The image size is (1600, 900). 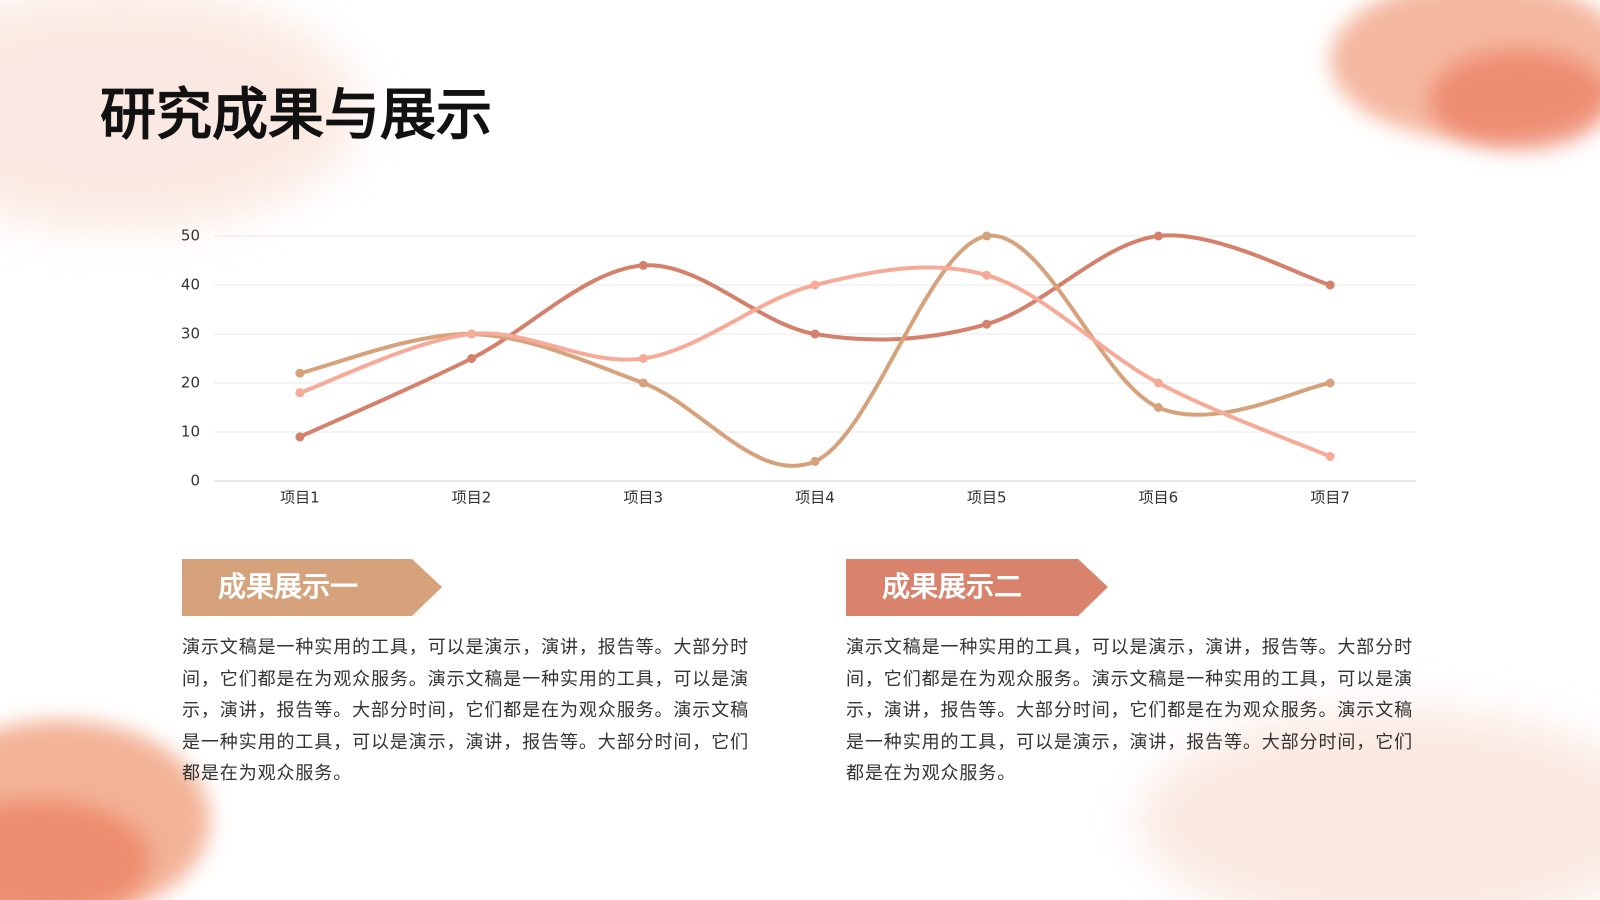 What do you see at coordinates (190, 334) in the screenshot?
I see `y-tick-label: 30` at bounding box center [190, 334].